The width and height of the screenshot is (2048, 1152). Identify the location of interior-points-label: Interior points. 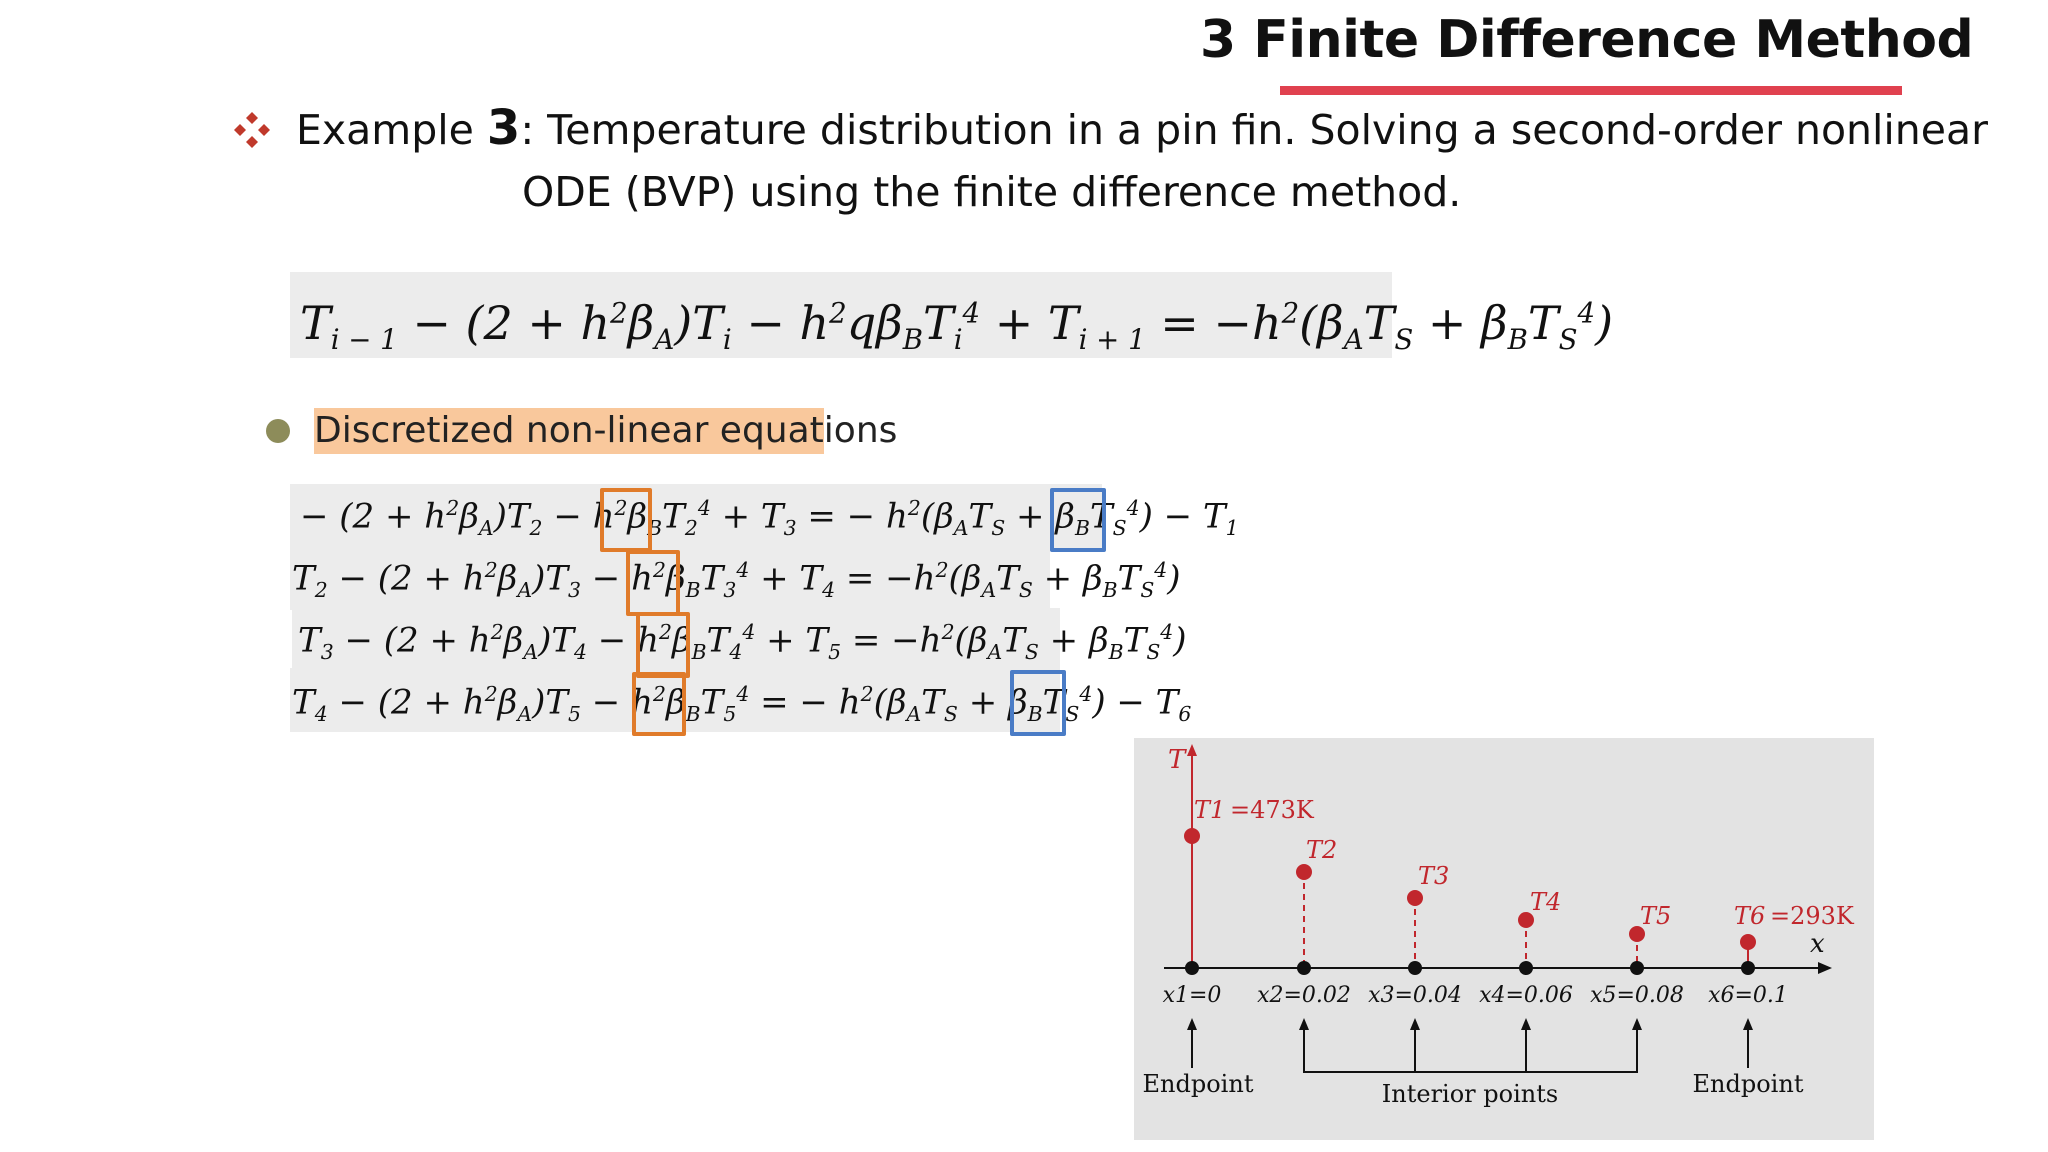
(1470, 1094).